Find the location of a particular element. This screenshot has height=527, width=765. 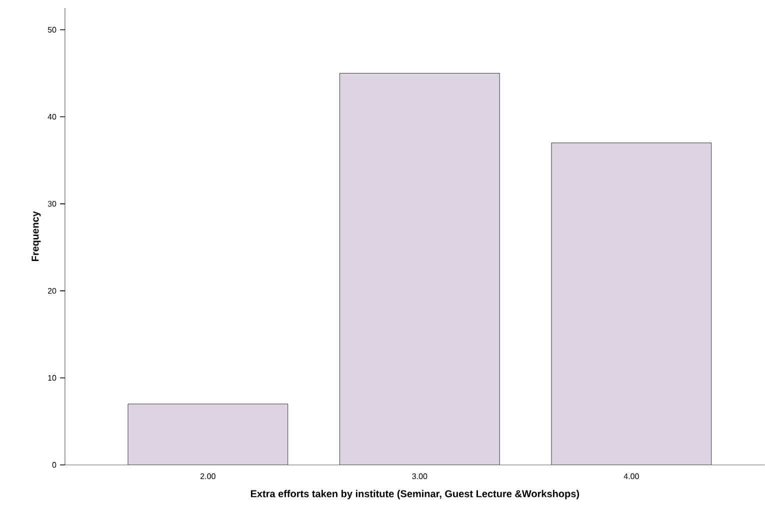

y-tick-label: 50 is located at coordinates (52, 29).